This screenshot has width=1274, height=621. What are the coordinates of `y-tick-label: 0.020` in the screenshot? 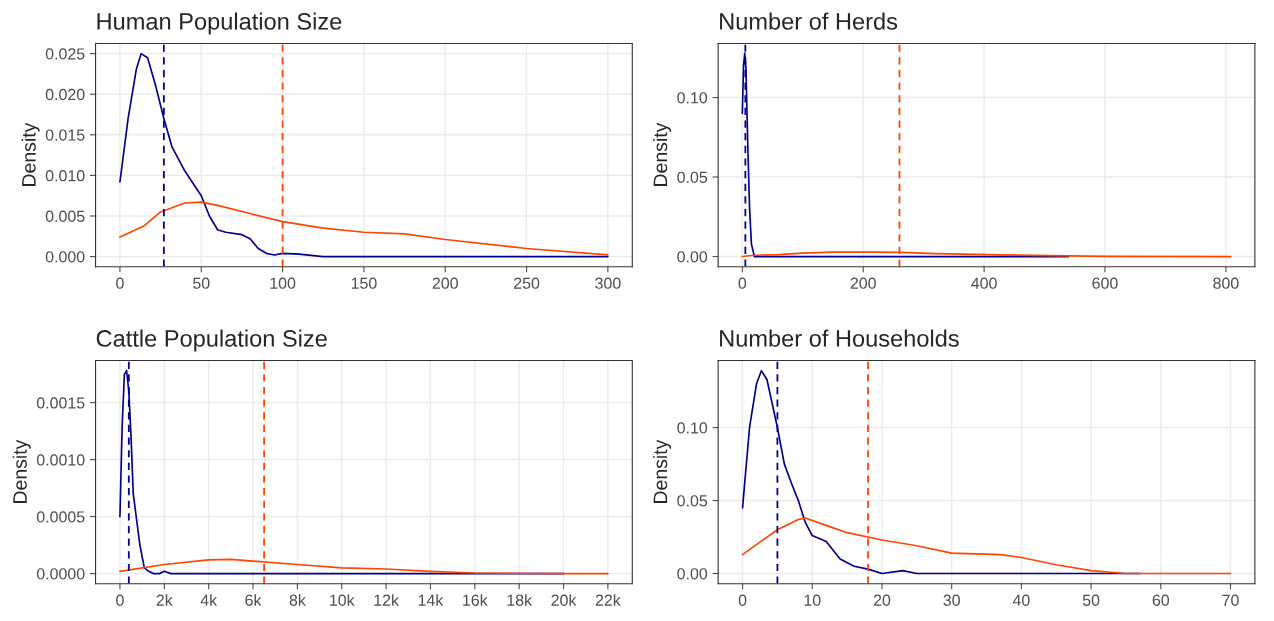 It's located at (65, 94).